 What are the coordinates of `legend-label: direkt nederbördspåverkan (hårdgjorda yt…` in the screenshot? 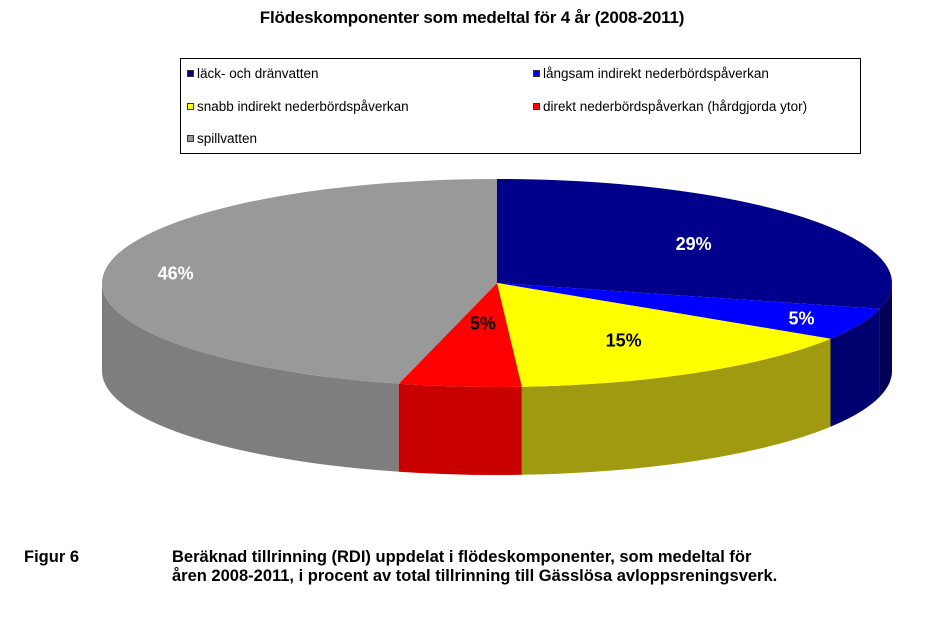 It's located at (675, 106).